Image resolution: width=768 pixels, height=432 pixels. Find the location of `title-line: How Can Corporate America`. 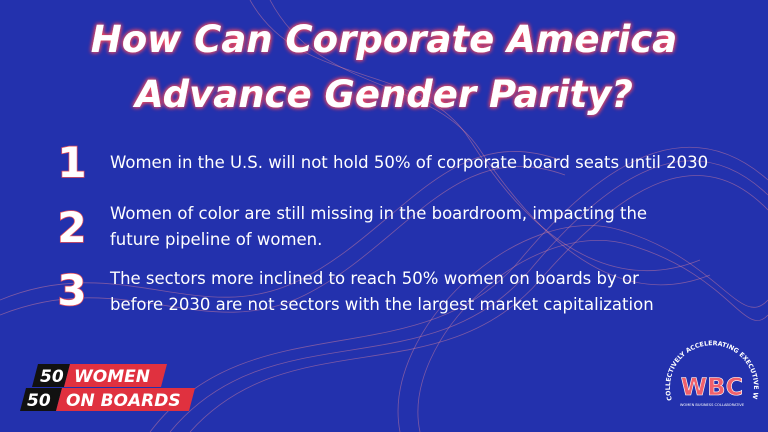

title-line: How Can Corporate America is located at coordinates (384, 39).